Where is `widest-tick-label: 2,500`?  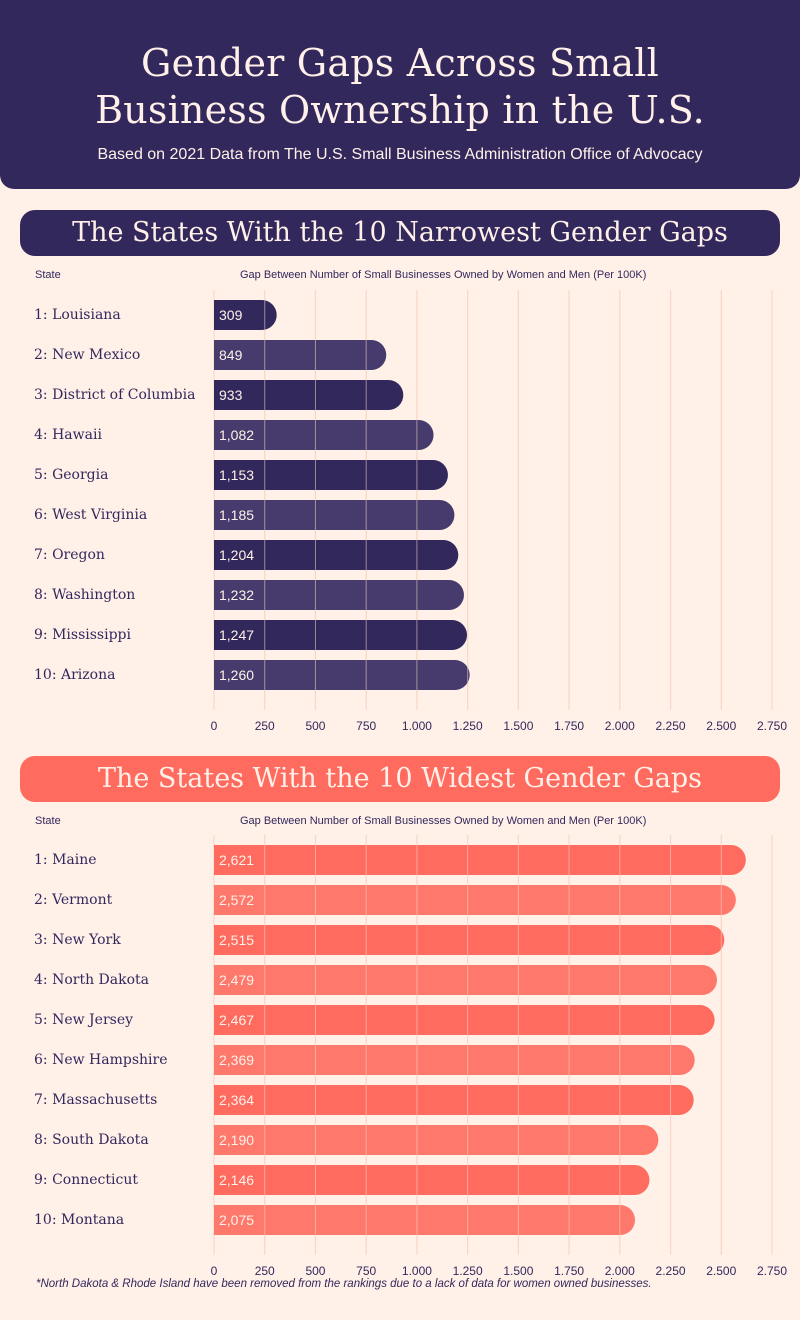
widest-tick-label: 2,500 is located at coordinates (721, 1269).